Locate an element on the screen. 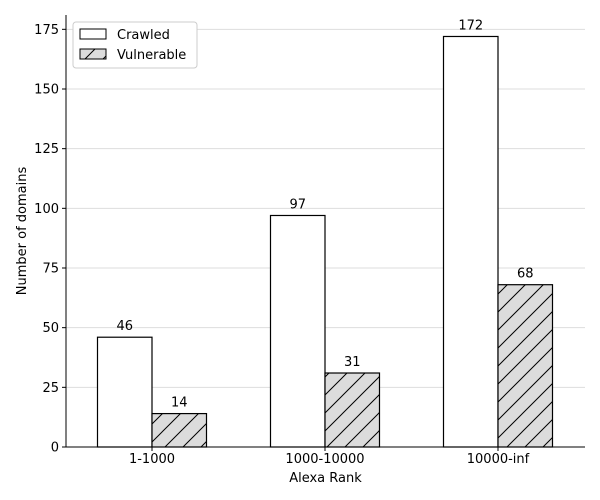  y-tick-label-0: 0 is located at coordinates (55, 448).